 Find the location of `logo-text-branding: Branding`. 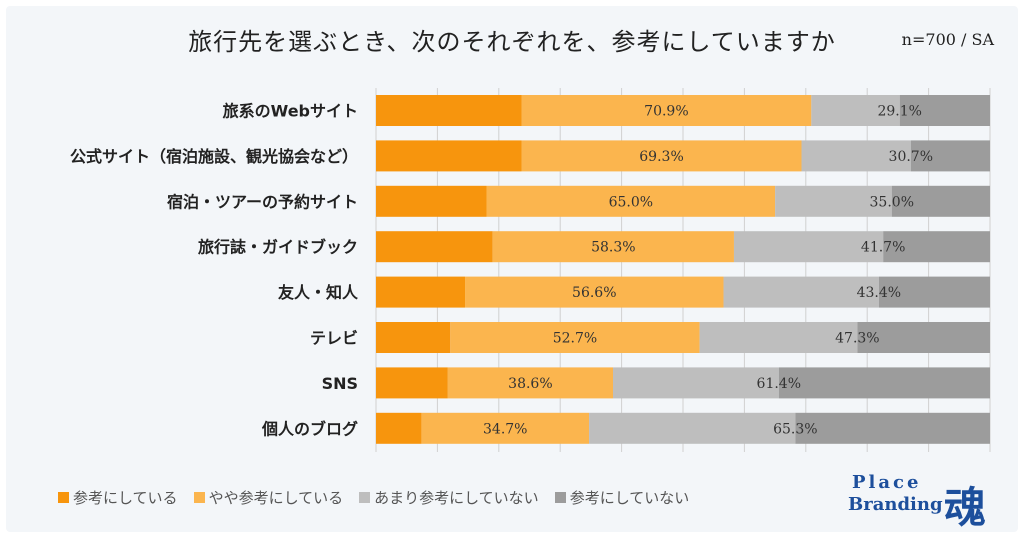

logo-text-branding: Branding is located at coordinates (895, 504).